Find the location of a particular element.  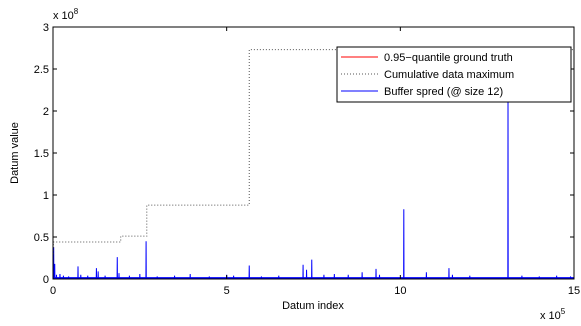

y-tick-label: 0.5 is located at coordinates (41, 238).